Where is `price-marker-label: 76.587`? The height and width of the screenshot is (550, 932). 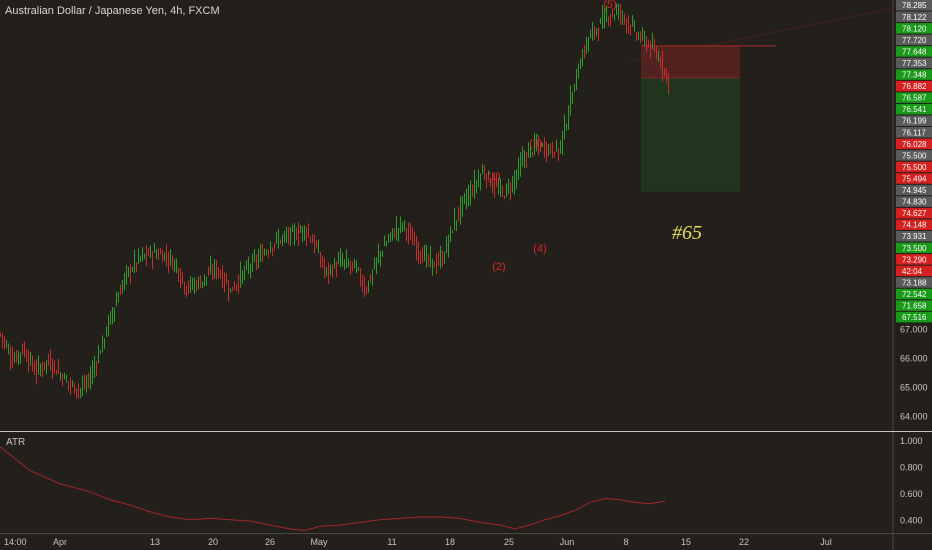 price-marker-label: 76.587 is located at coordinates (914, 98).